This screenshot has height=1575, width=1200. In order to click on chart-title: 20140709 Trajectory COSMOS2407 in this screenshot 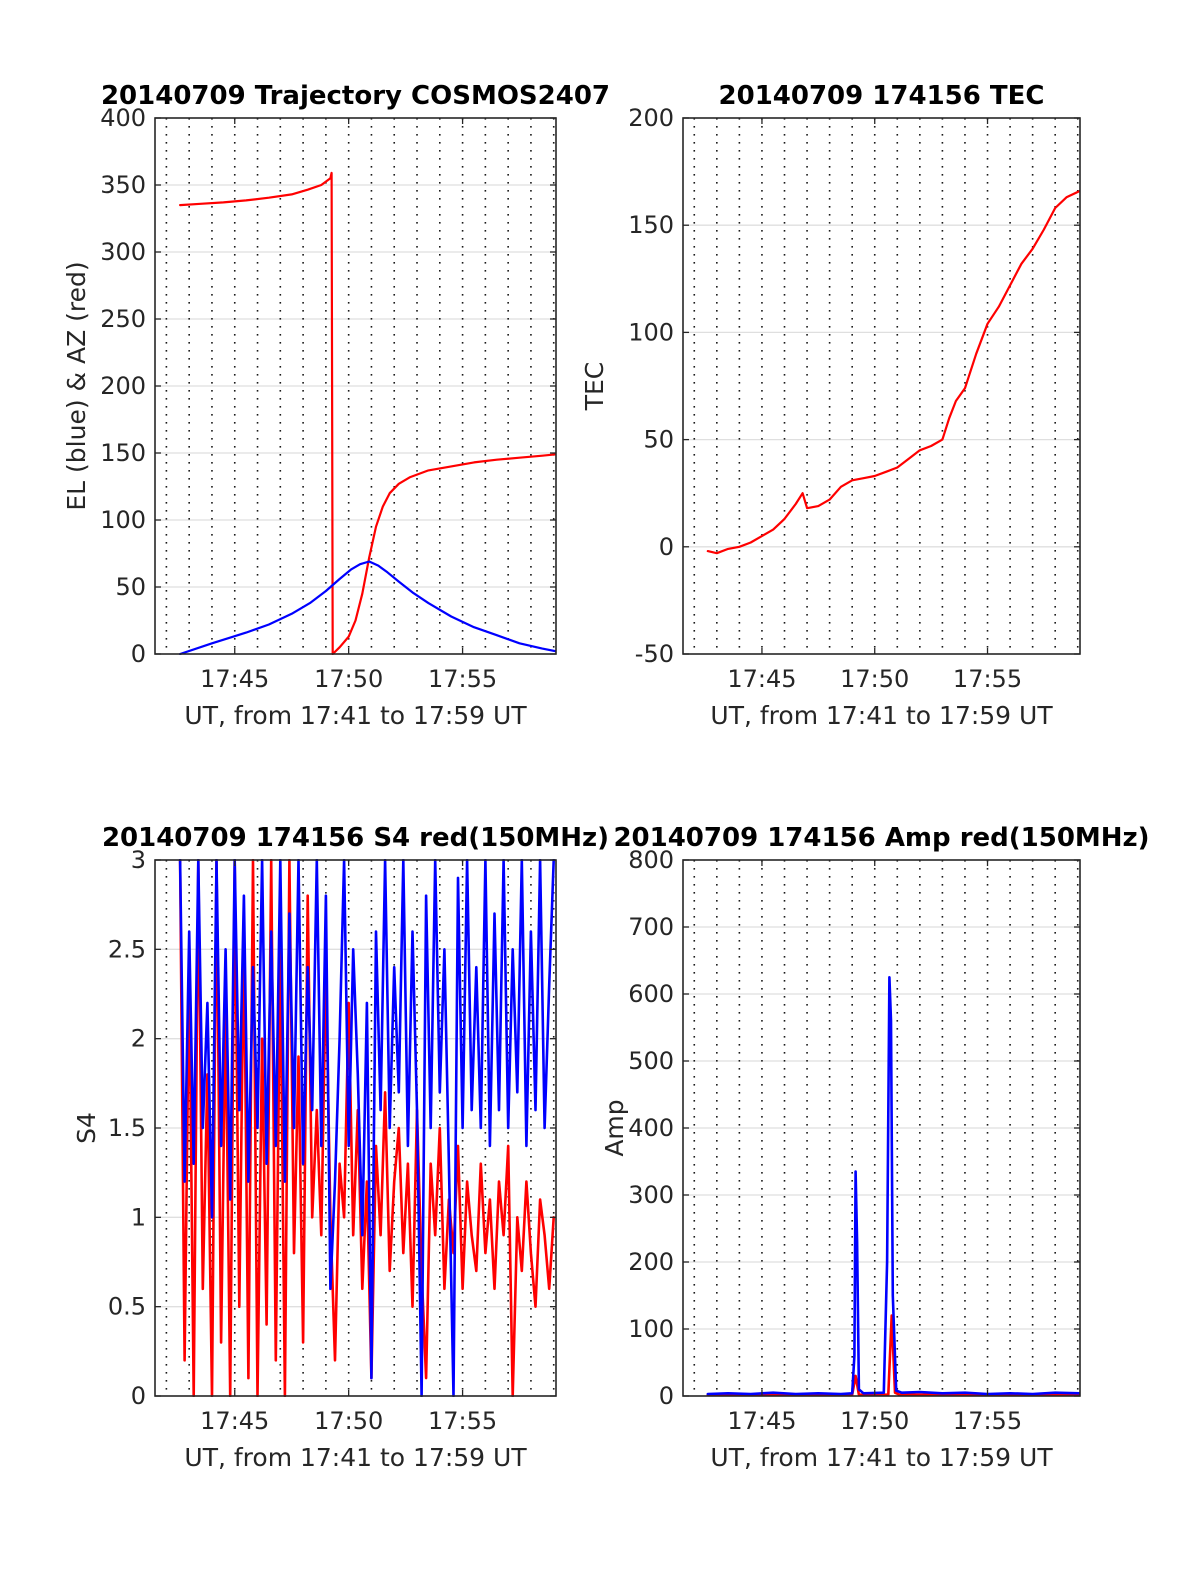, I will do `click(355, 96)`.